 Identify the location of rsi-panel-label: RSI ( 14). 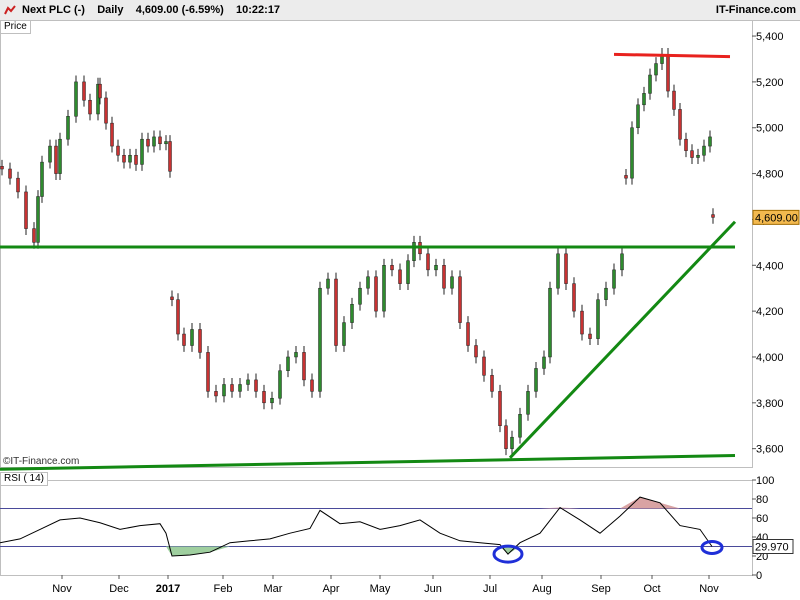
(24, 479).